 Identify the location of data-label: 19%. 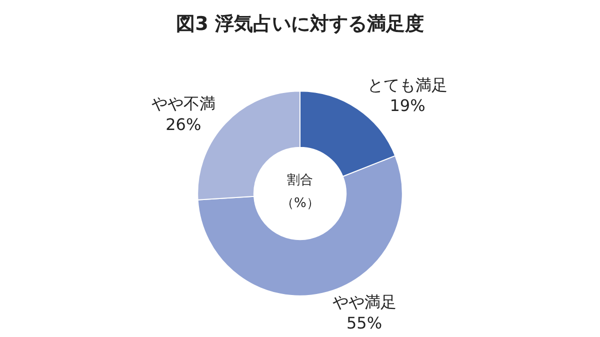
(408, 106).